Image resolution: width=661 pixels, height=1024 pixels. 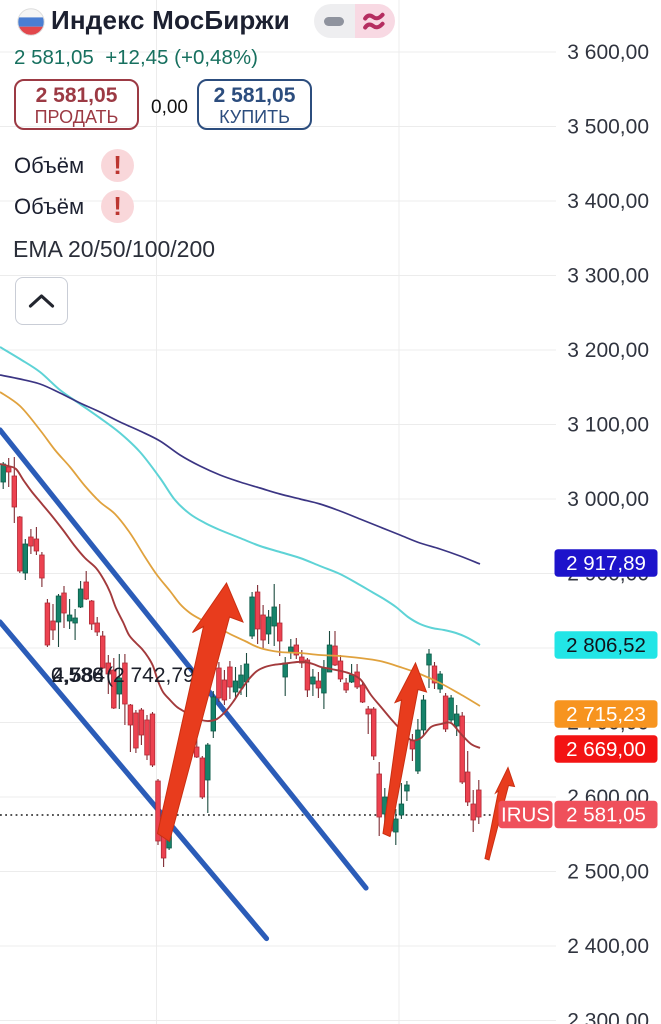 I want to click on svg-text: 2 715,23, so click(x=606, y=714).